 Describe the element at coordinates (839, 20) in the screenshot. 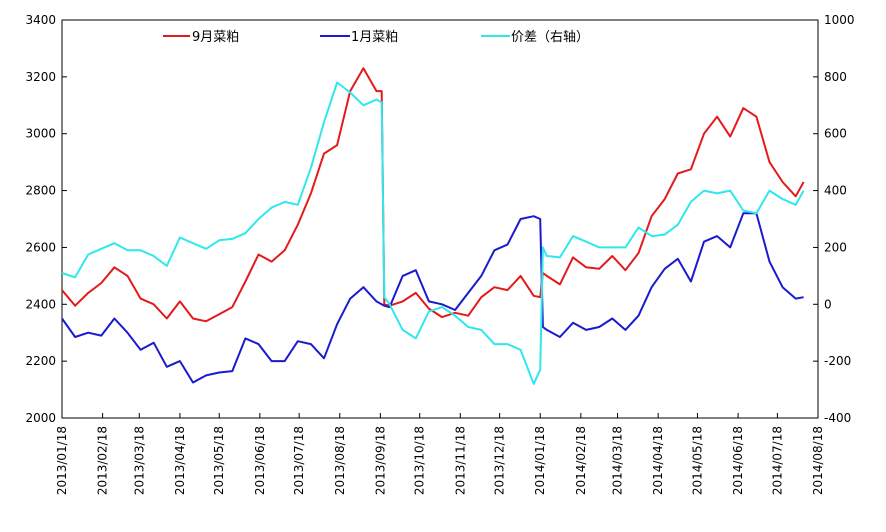

I see `y2-tick-label: 1000` at that location.